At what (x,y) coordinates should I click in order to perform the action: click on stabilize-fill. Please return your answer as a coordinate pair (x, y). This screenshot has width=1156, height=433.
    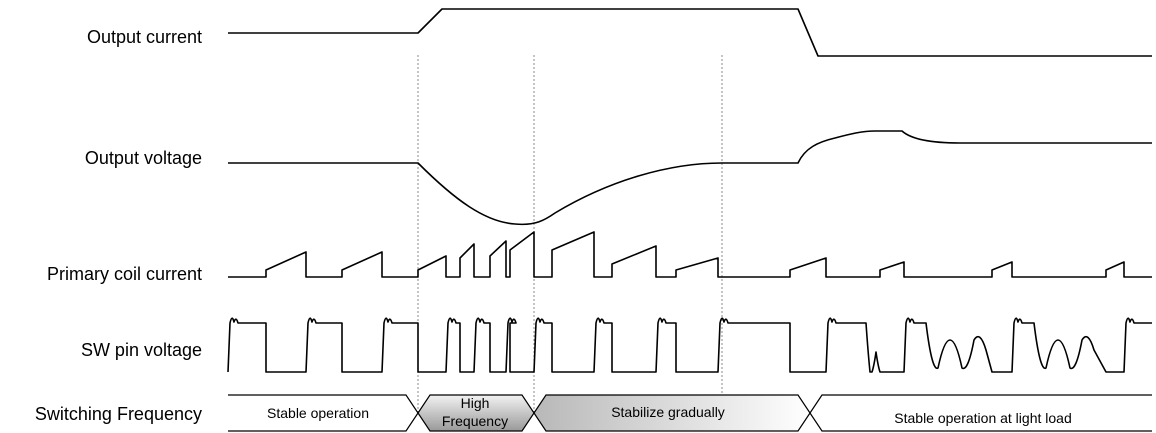
    Looking at the image, I should click on (672, 413).